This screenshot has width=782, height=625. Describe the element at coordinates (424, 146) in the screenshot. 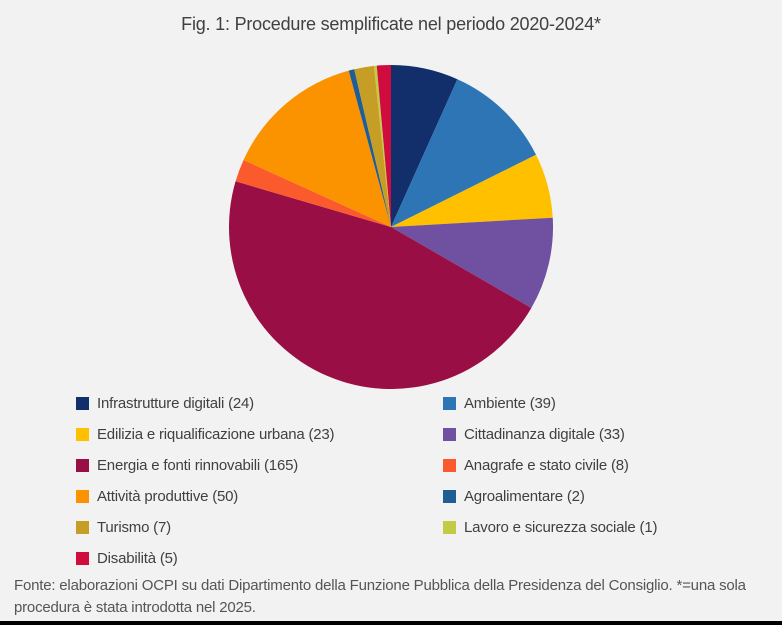

I see `pie-slice-infrastrutture-digitali` at that location.